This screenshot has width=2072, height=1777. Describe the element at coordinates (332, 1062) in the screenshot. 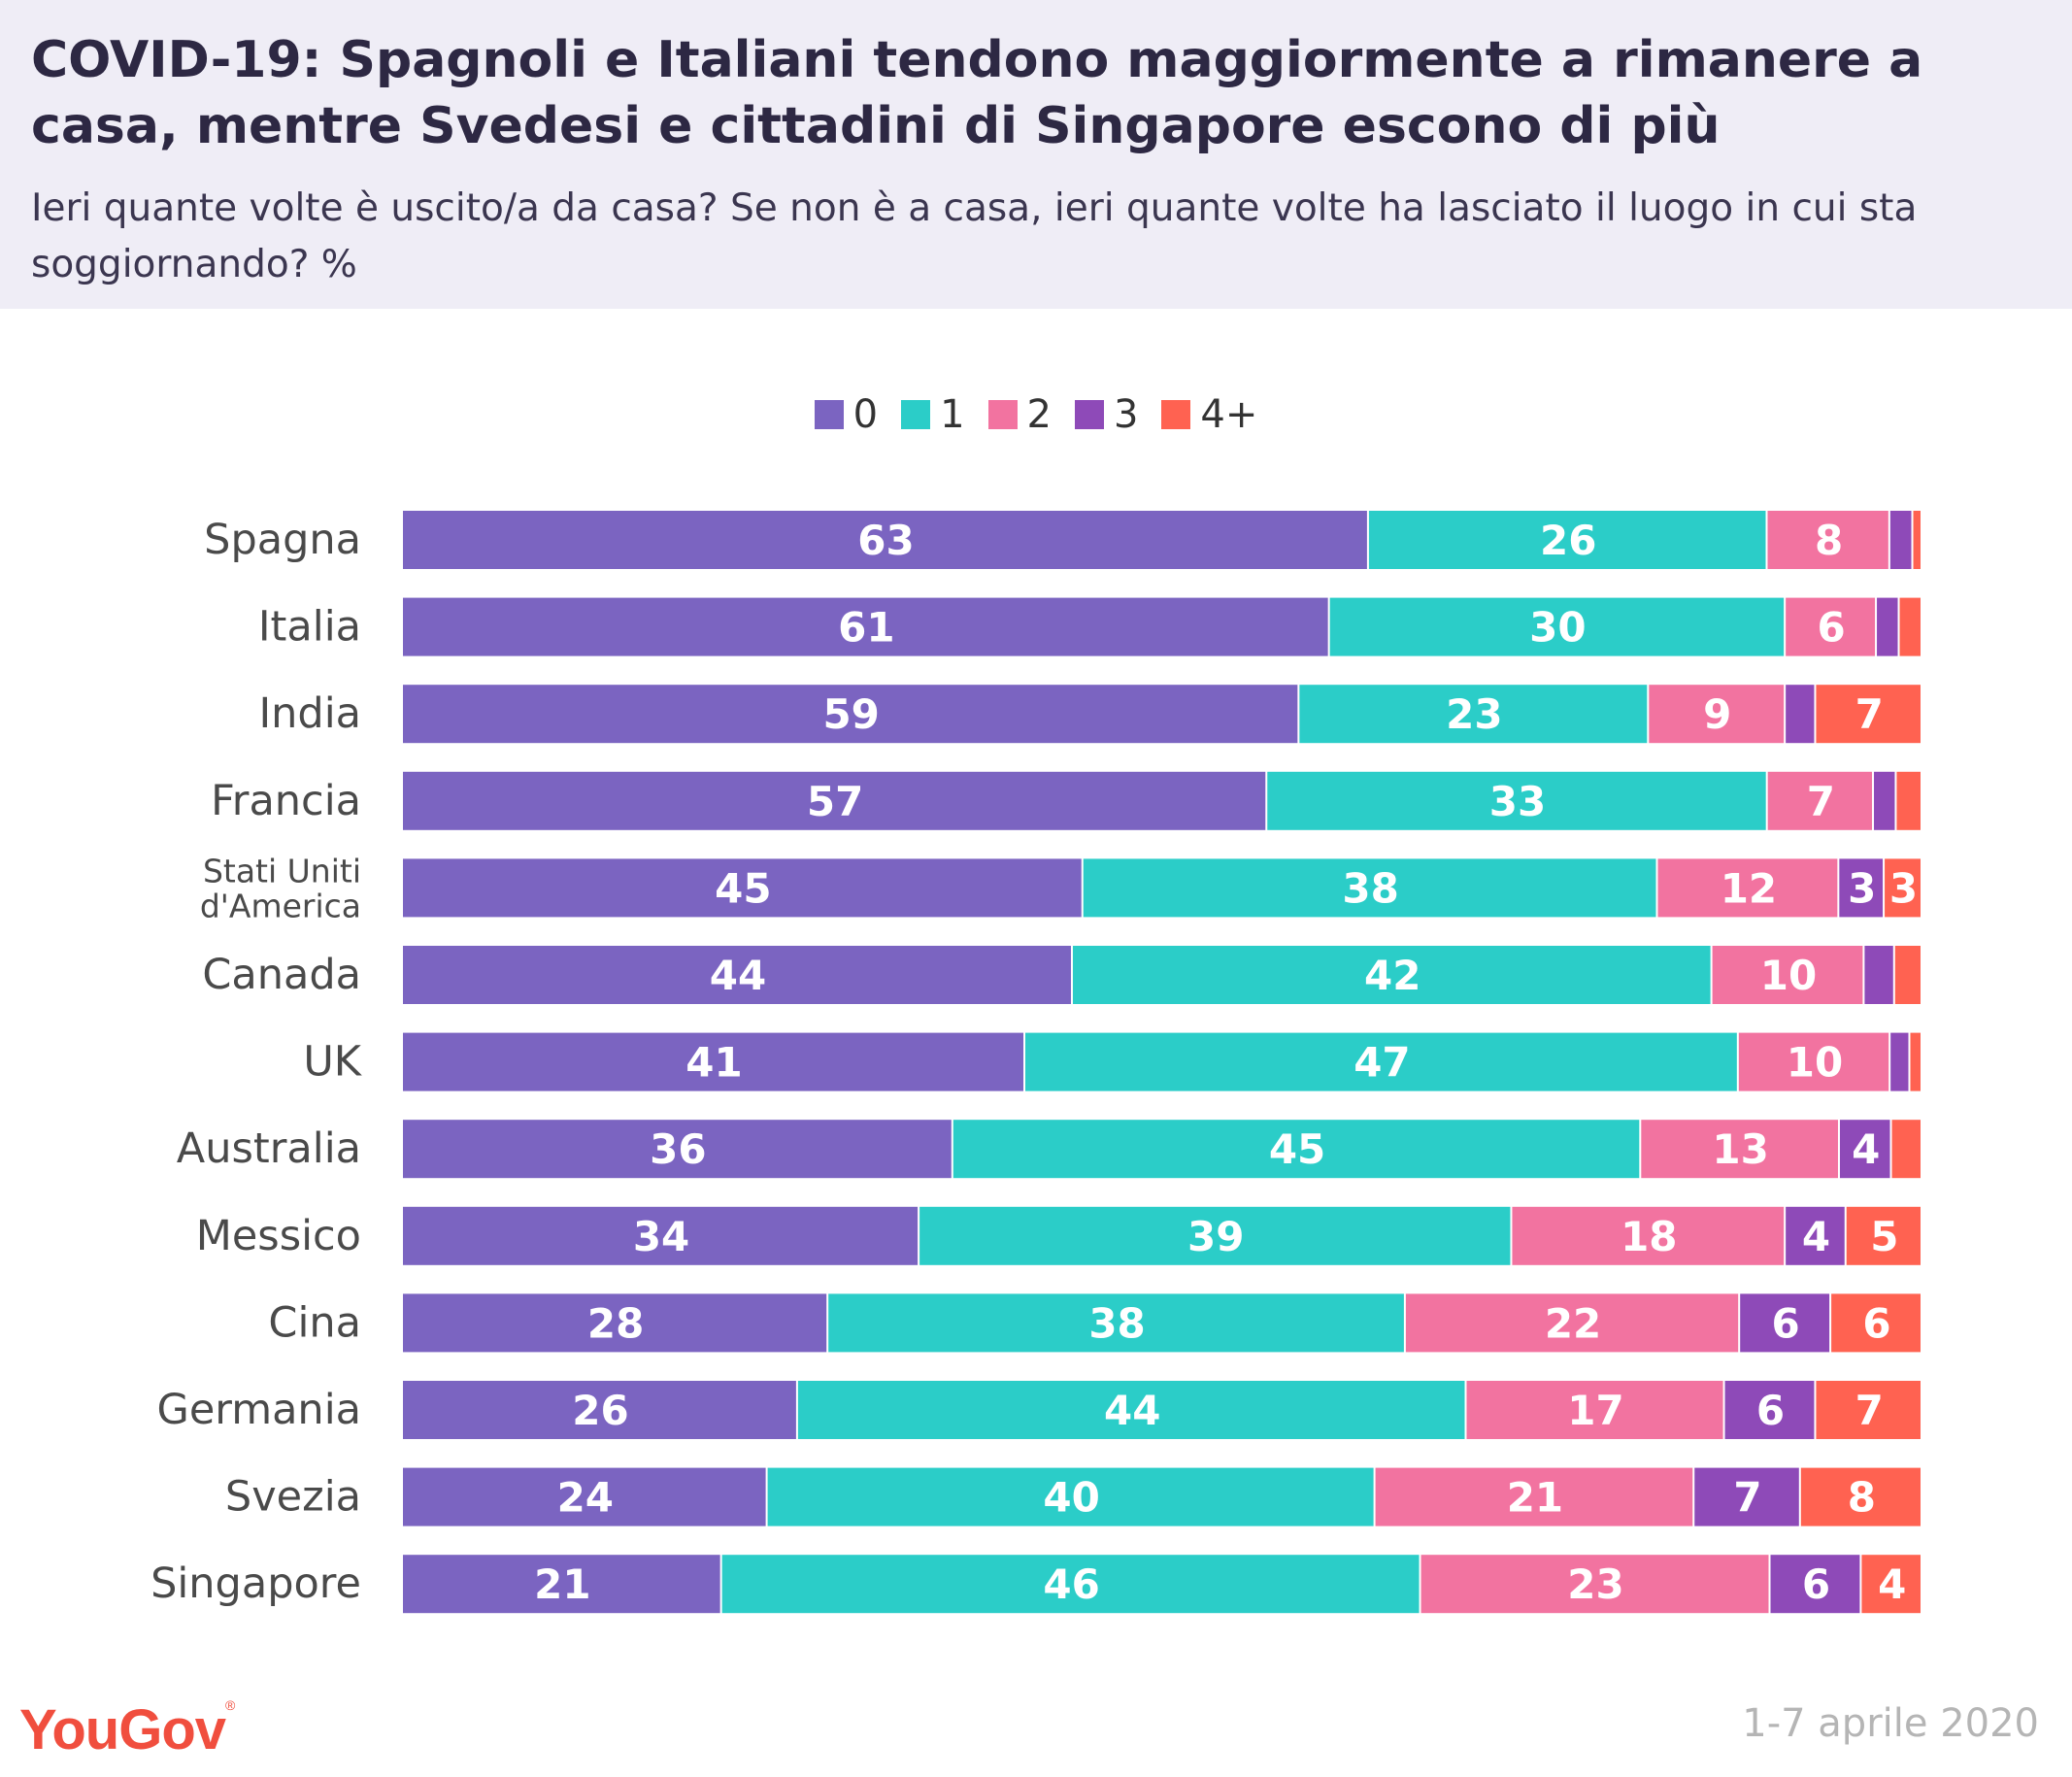

I see `category-label: UK` at that location.